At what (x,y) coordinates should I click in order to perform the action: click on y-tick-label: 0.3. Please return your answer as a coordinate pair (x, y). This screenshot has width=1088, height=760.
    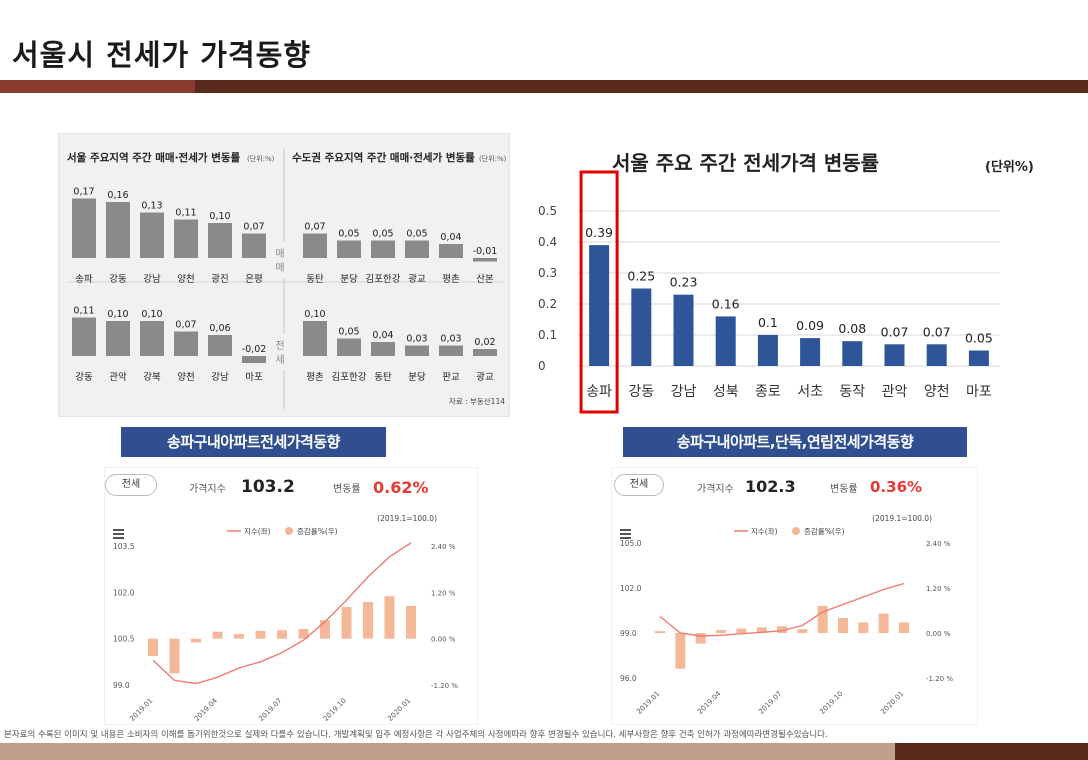
    Looking at the image, I should click on (547, 273).